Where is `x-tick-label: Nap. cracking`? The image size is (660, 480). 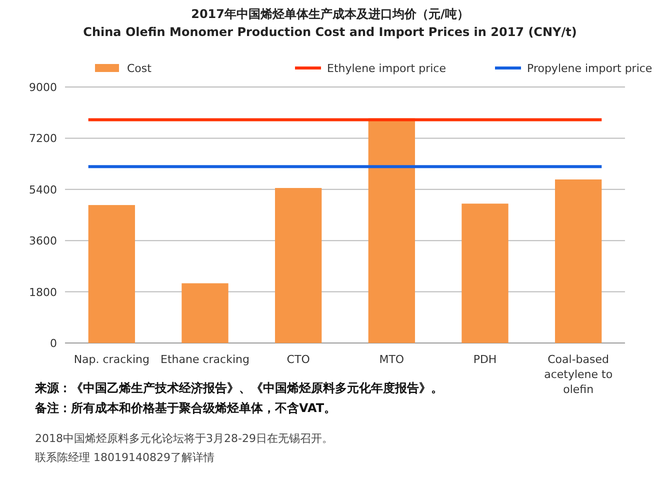
x-tick-label: Nap. cracking is located at coordinates (112, 359).